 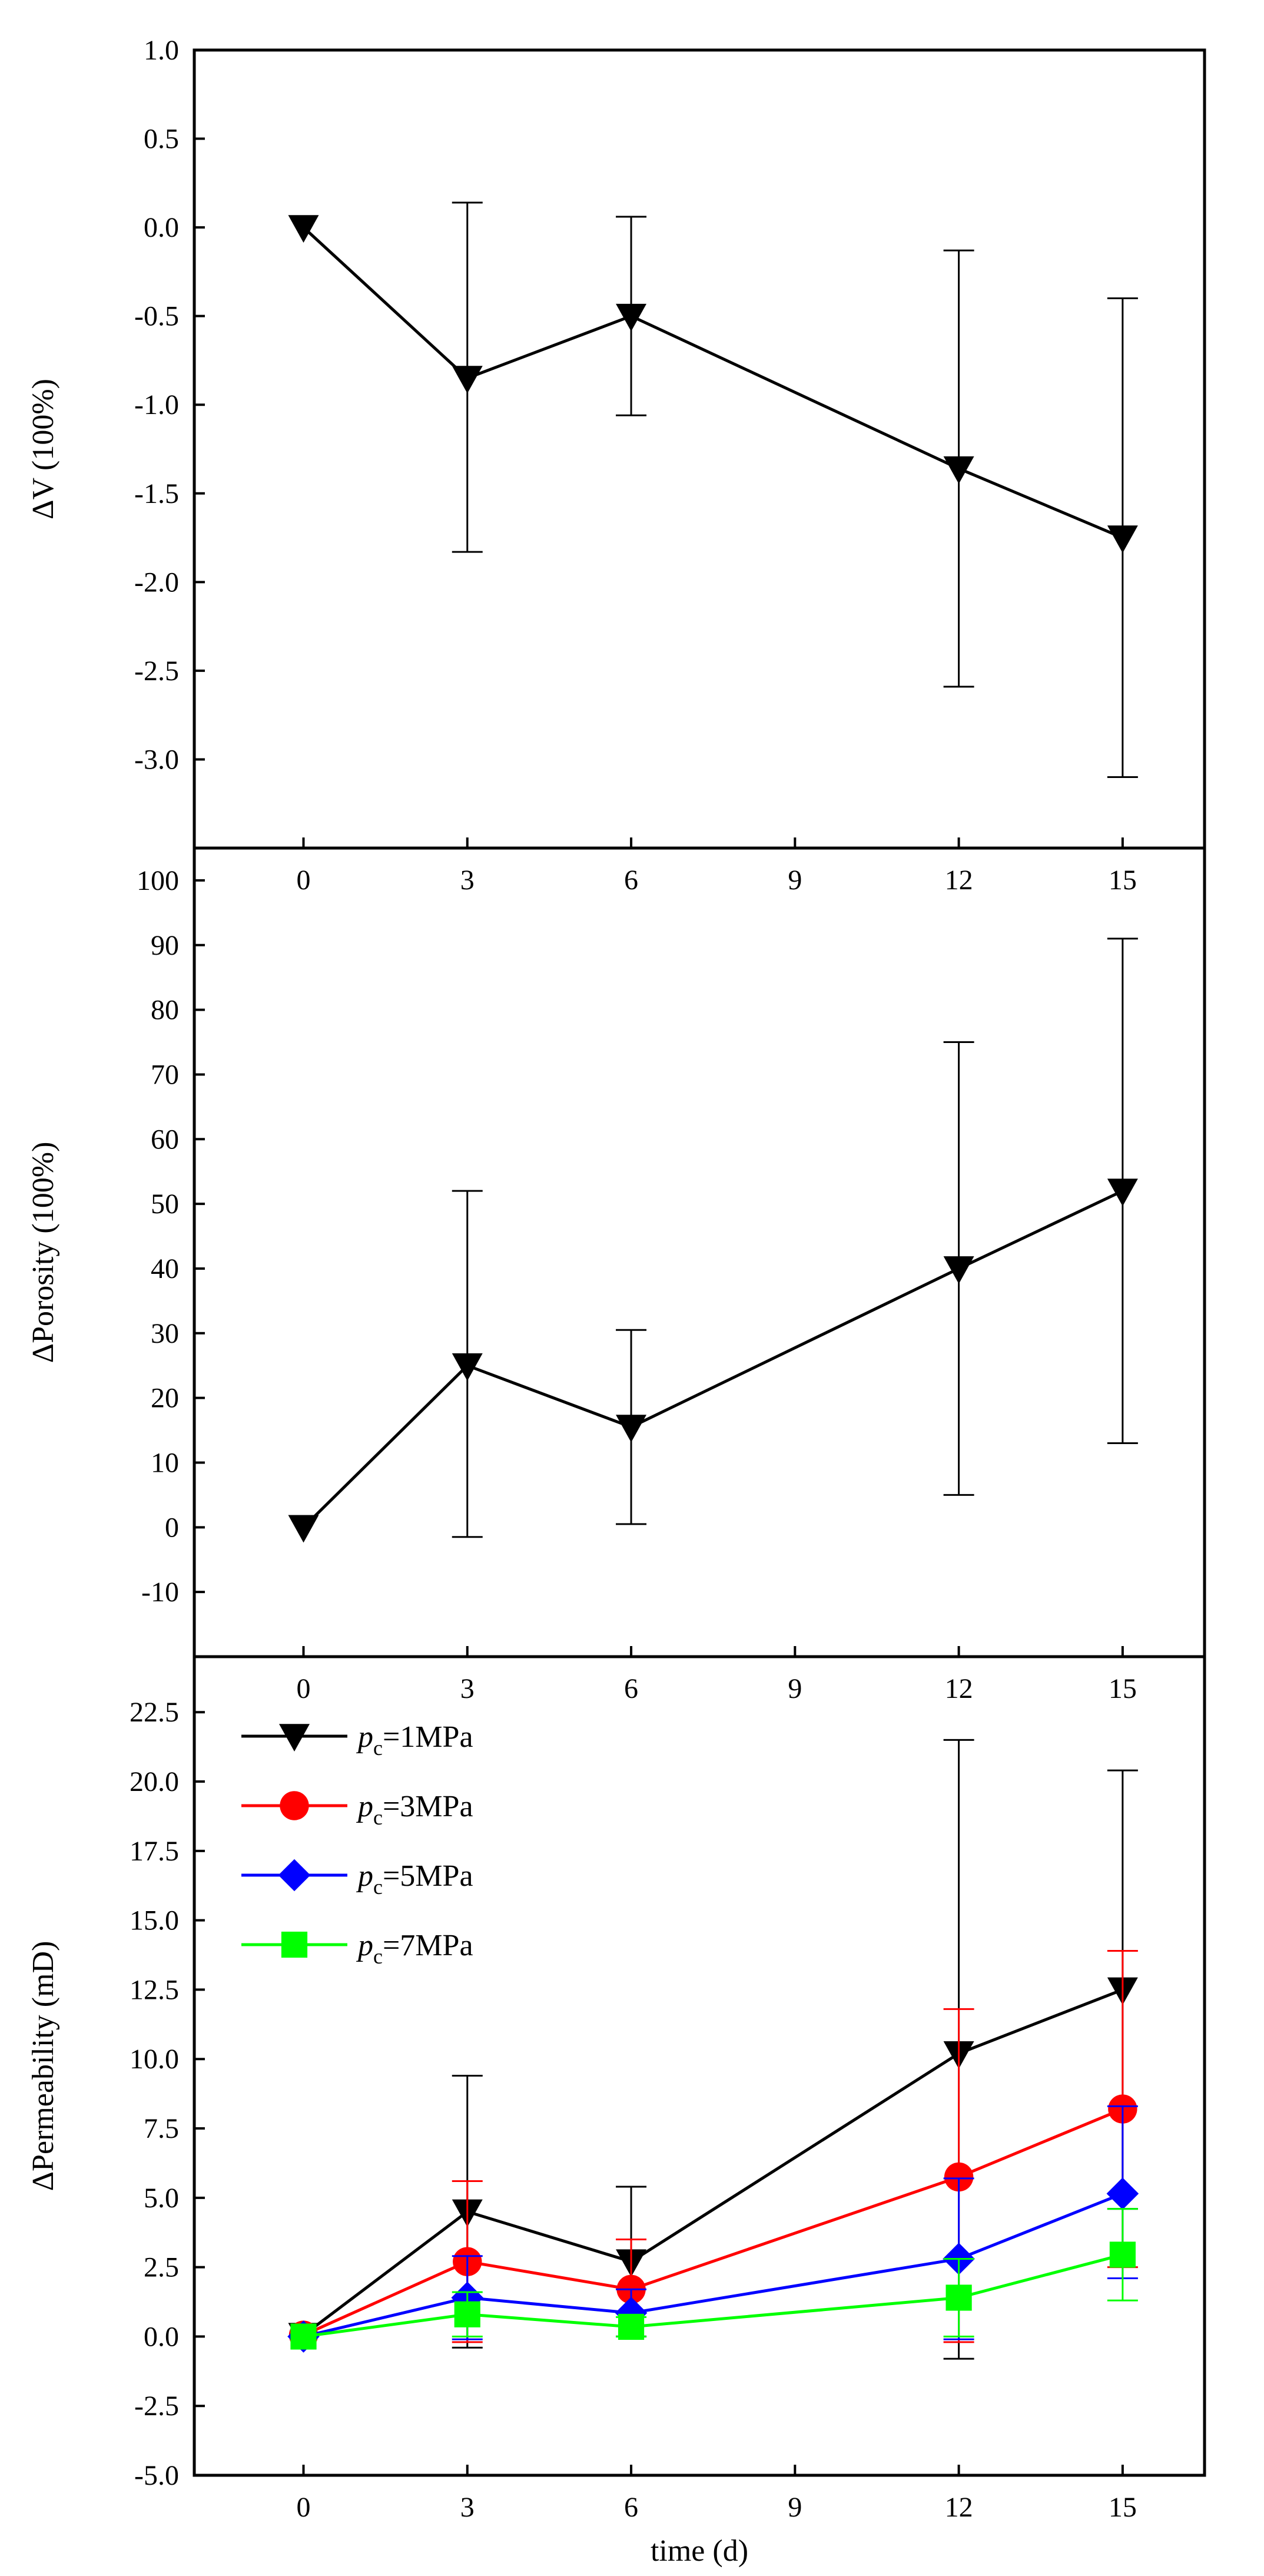 I want to click on y-tick-label: 40, so click(x=165, y=1268).